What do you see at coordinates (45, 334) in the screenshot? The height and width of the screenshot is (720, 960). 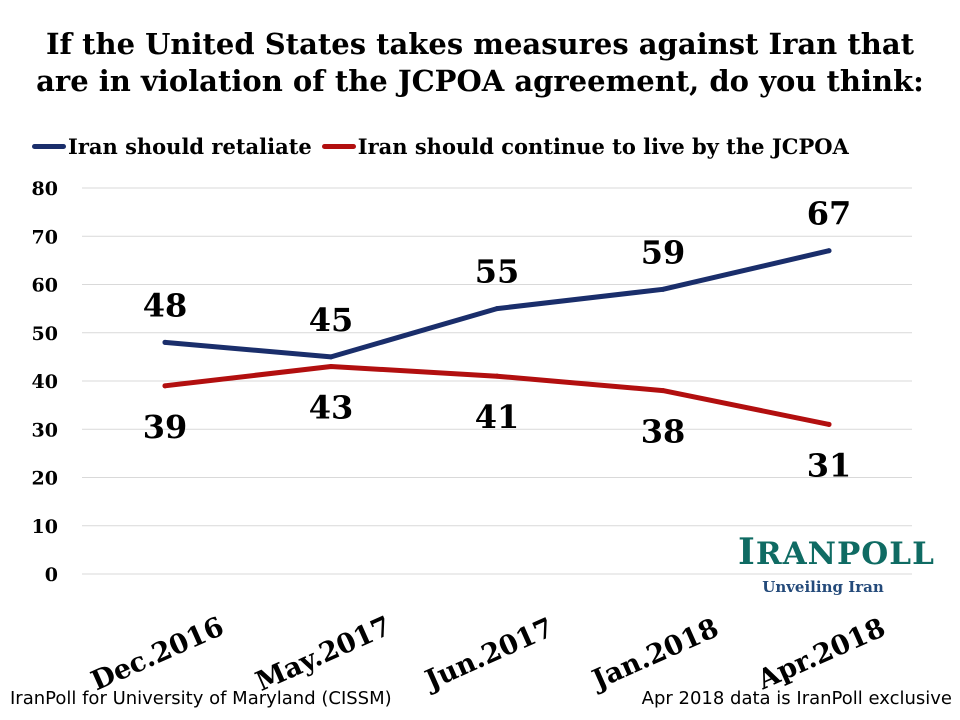 I see `y-tick-label-50: 50` at bounding box center [45, 334].